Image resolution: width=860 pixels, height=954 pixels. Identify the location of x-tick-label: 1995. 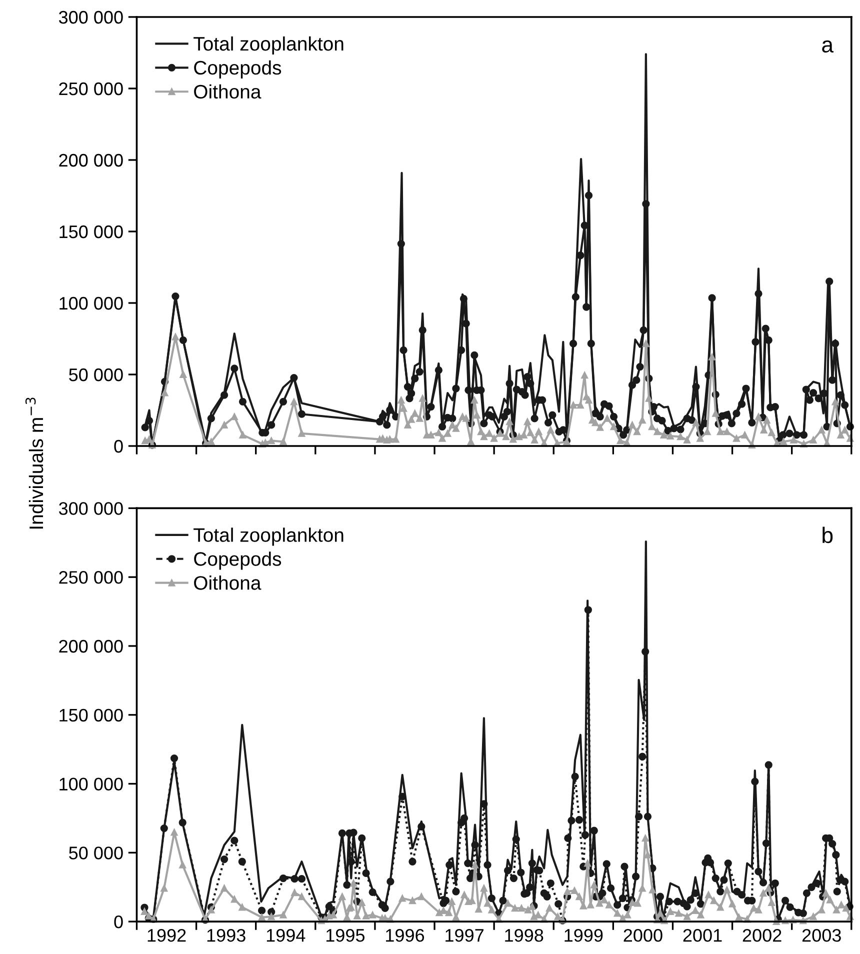
(345, 935).